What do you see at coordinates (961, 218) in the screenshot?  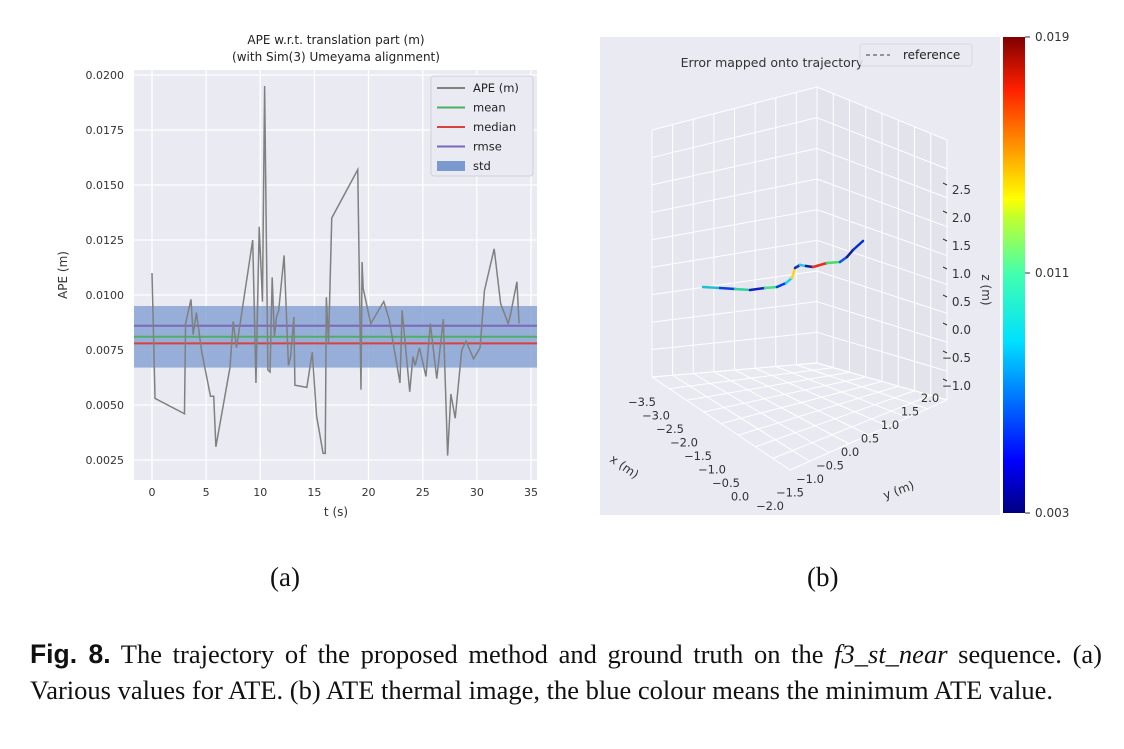 I see `z-tick-label: 2.0` at bounding box center [961, 218].